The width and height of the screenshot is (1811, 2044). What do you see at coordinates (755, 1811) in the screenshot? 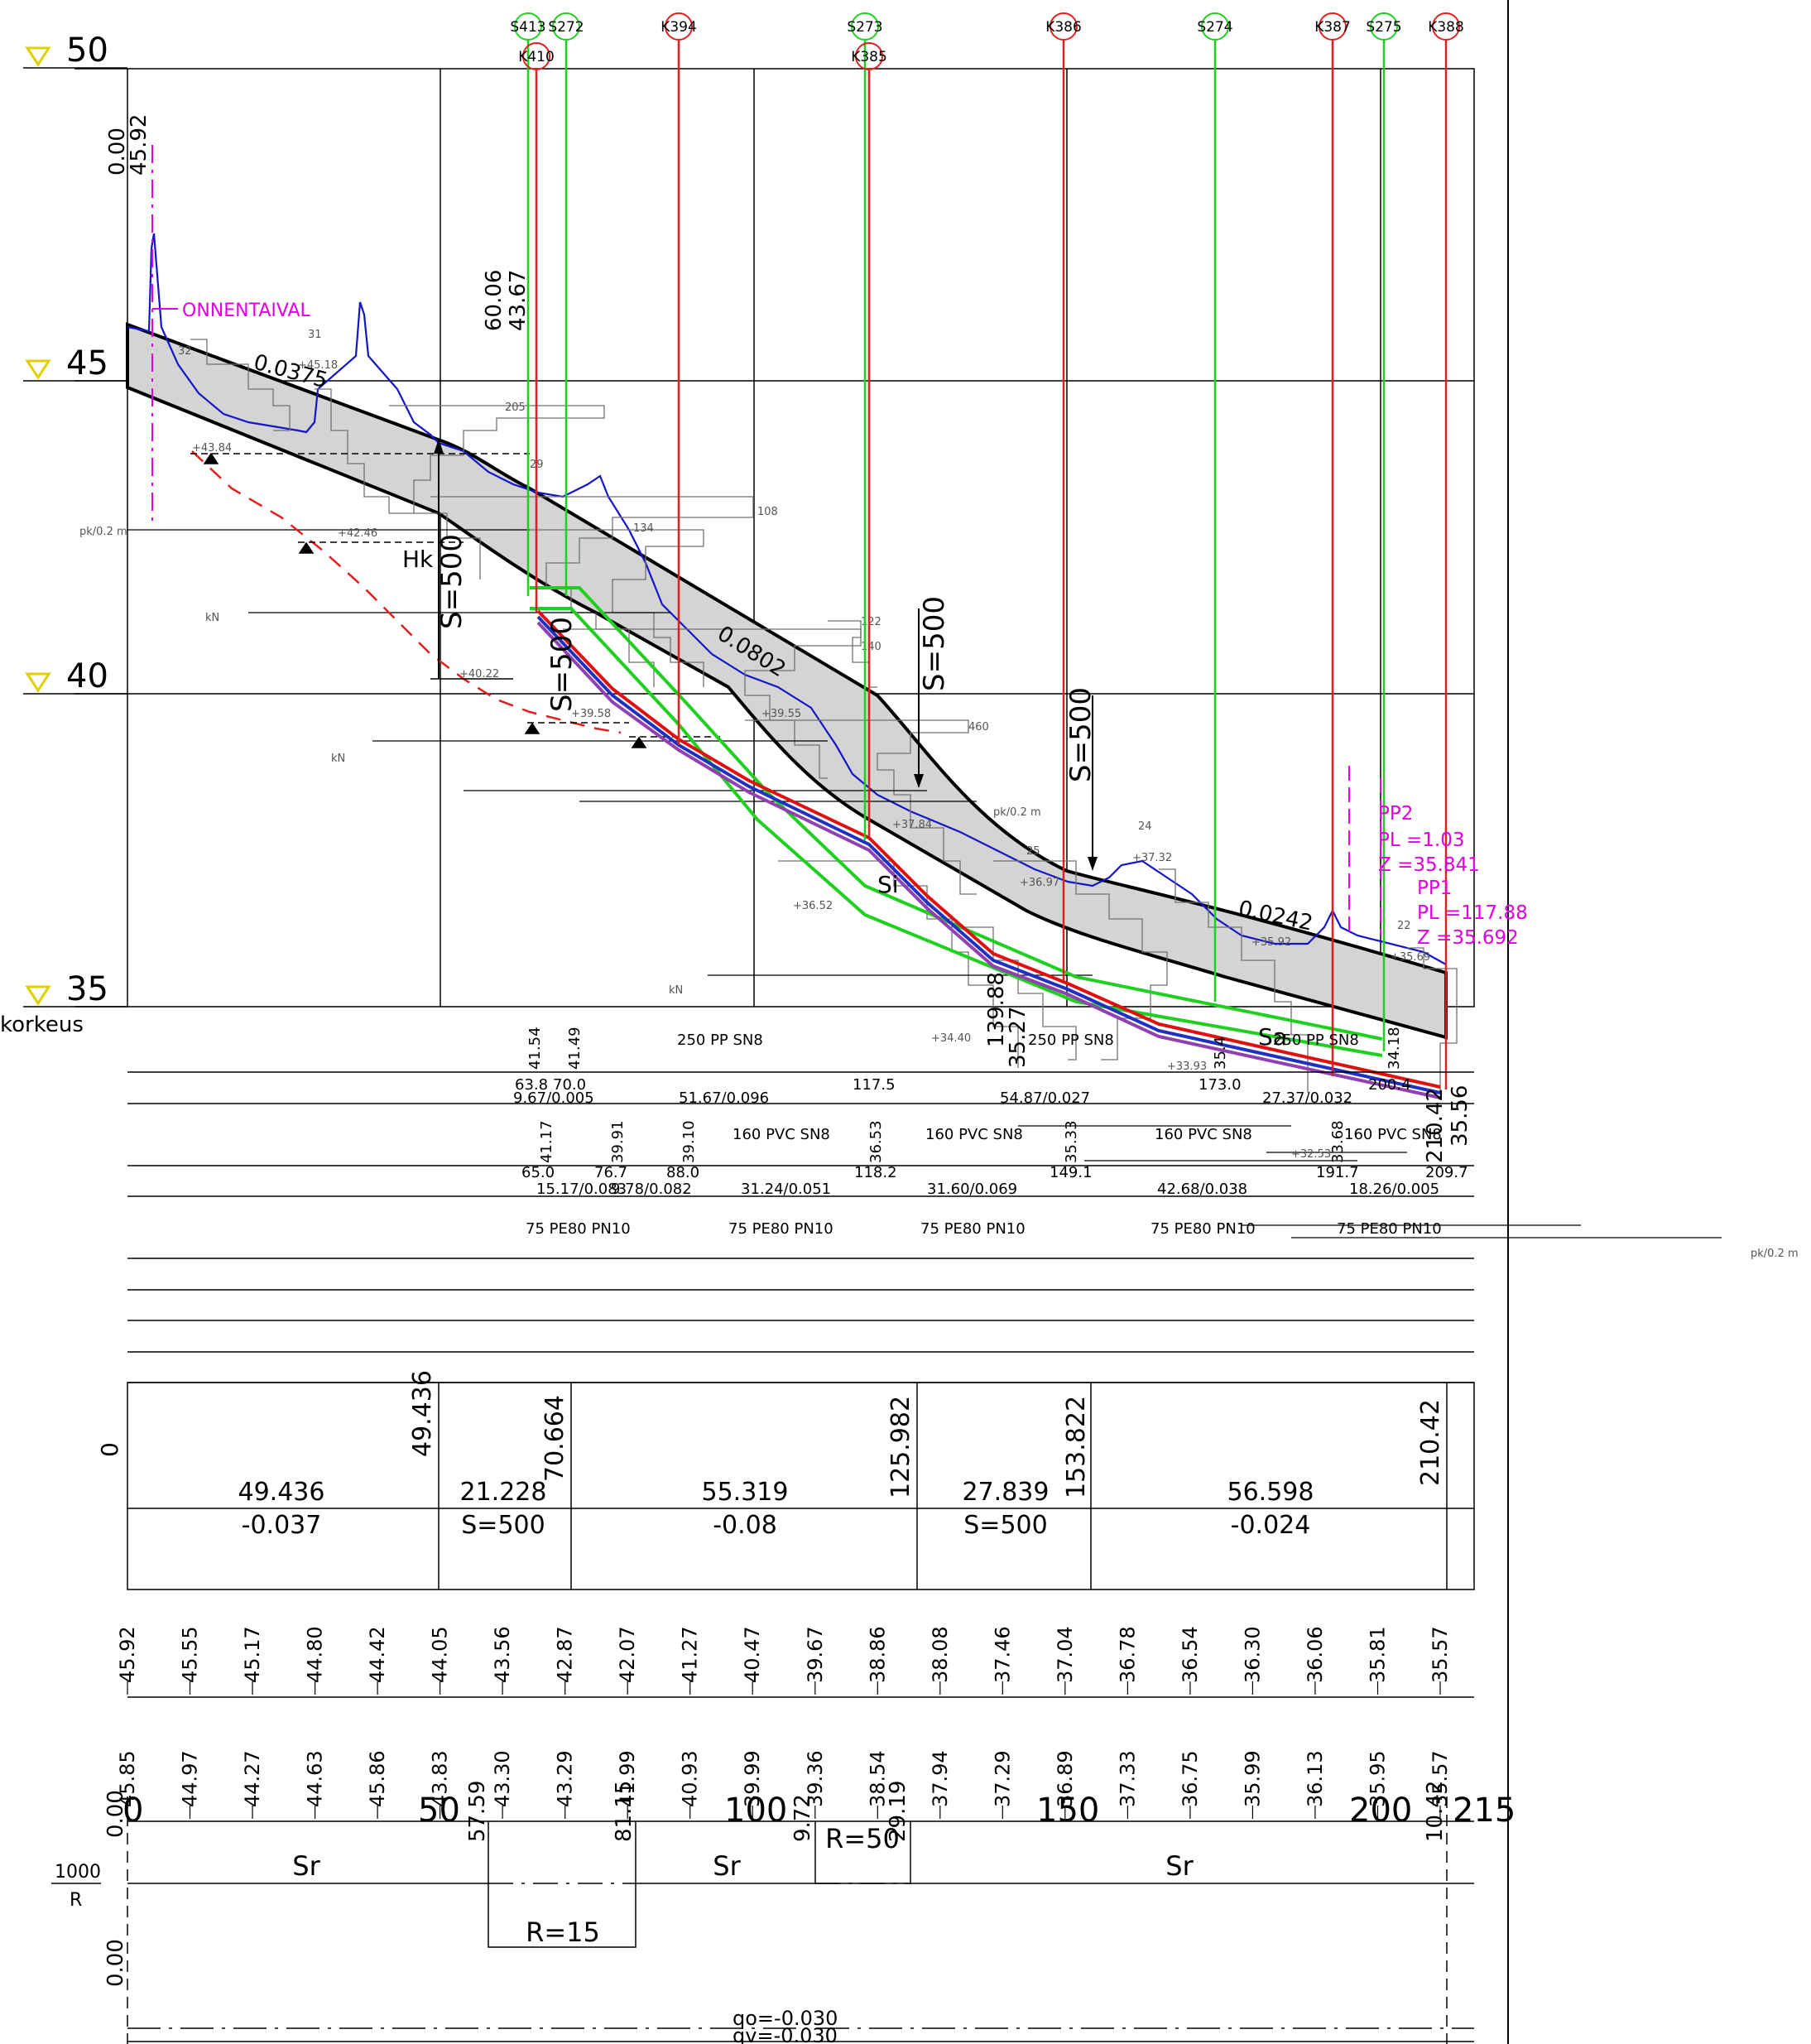
I see `chainage-tick: 100` at bounding box center [755, 1811].